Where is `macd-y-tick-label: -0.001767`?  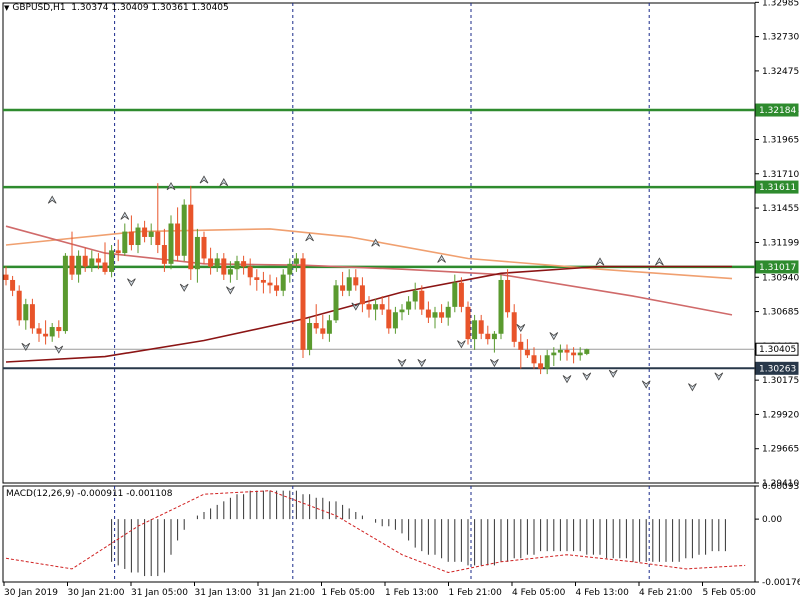 macd-y-tick-label: -0.001767 is located at coordinates (781, 583).